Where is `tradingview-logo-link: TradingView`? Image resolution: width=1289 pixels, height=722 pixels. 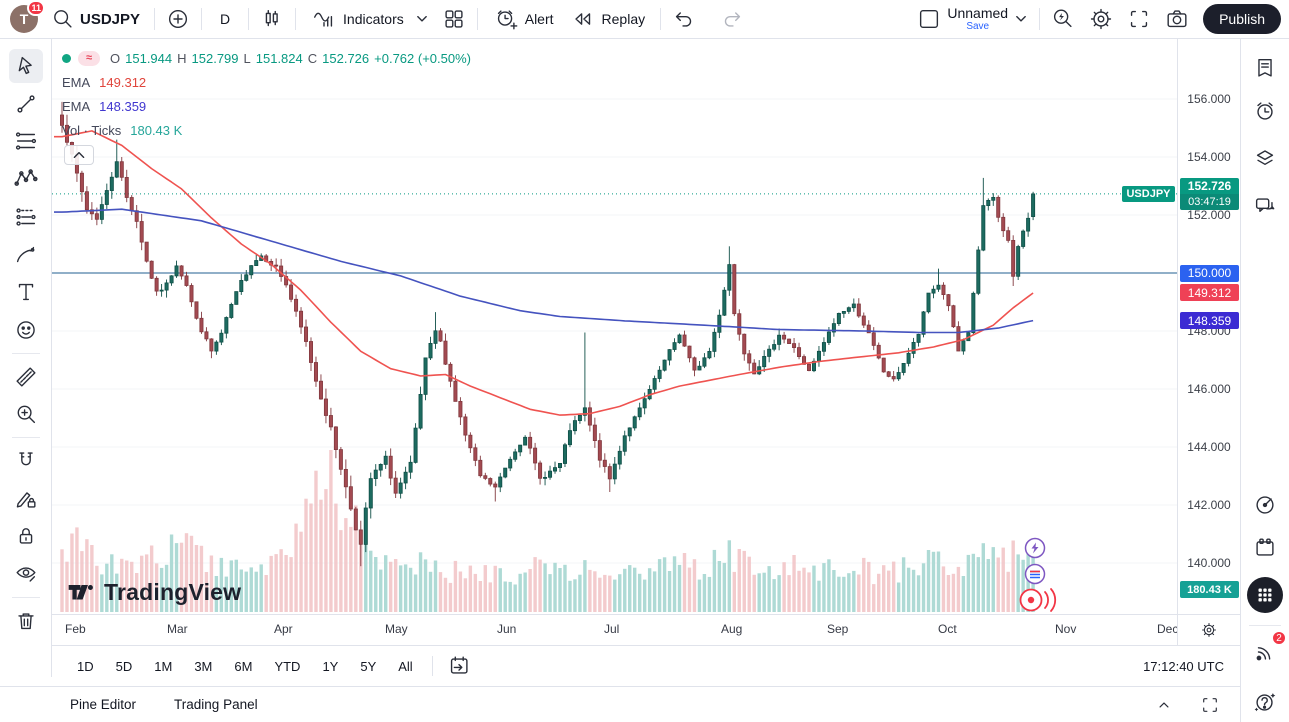 tradingview-logo-link: TradingView is located at coordinates (153, 592).